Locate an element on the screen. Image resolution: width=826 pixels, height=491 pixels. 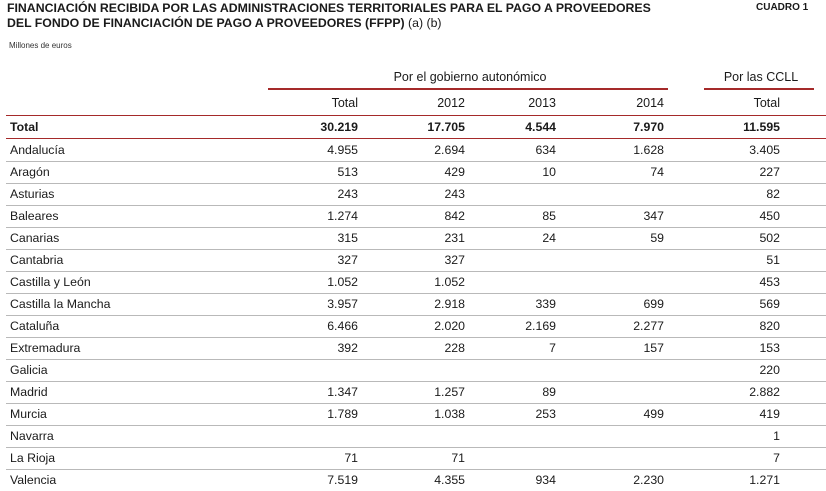
cell-2014: 2.230 is located at coordinates (648, 480).